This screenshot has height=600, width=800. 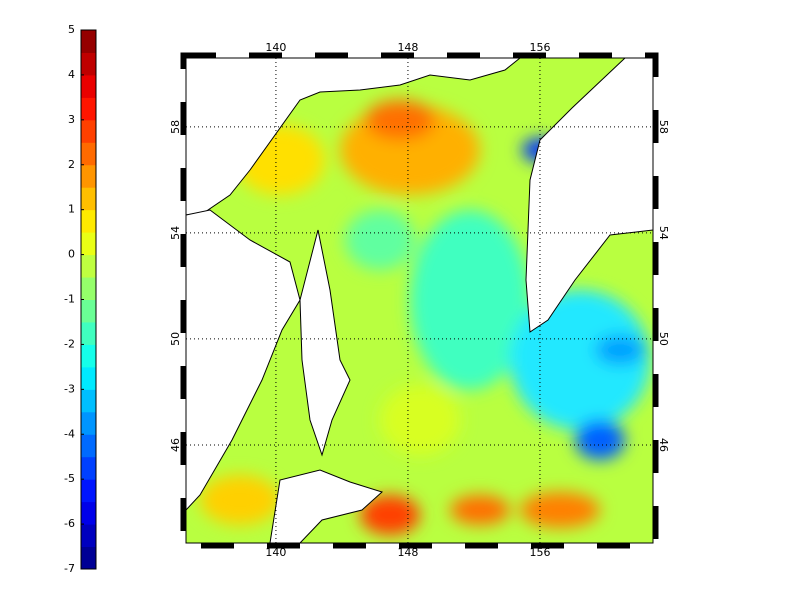 What do you see at coordinates (275, 552) in the screenshot?
I see `lon-label-bottom: 140` at bounding box center [275, 552].